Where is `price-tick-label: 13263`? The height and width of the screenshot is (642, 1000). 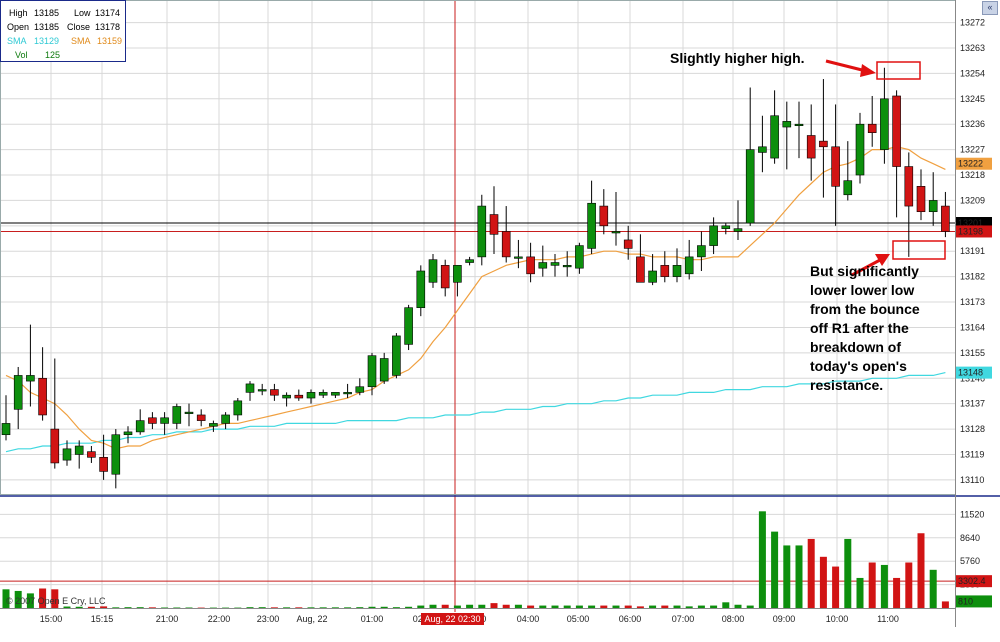
price-tick-label: 13263 is located at coordinates (972, 48).